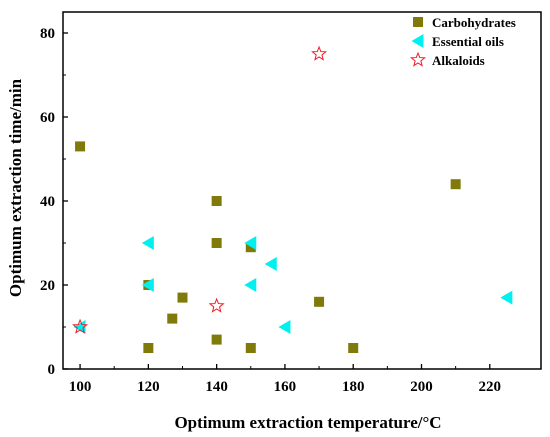 The image size is (550, 437). Describe the element at coordinates (307, 422) in the screenshot. I see `x-axis-label: Optimum extraction temperature/°C` at that location.